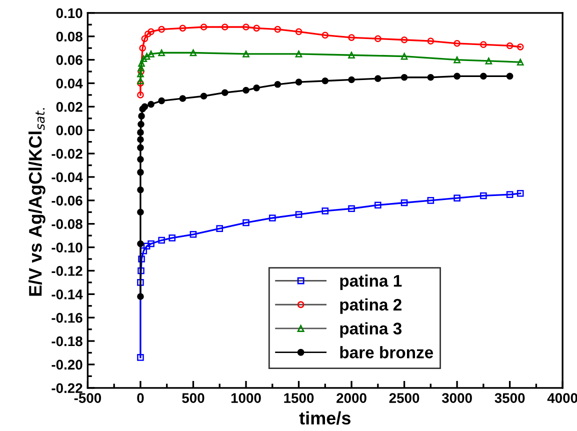 This screenshot has height=431, width=577. Describe the element at coordinates (371, 282) in the screenshot. I see `legend-label: patina 1` at that location.